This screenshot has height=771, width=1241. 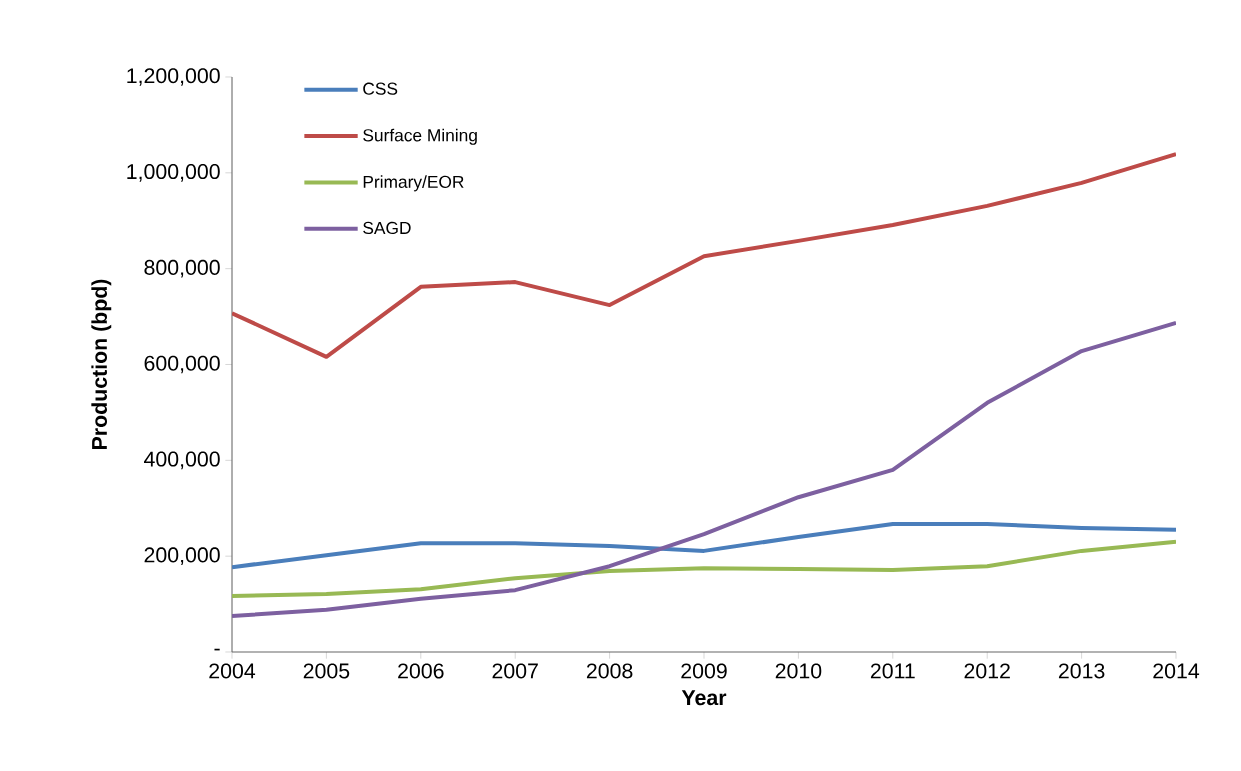 What do you see at coordinates (173, 173) in the screenshot?
I see `y-tick-label: 1,000,000` at bounding box center [173, 173].